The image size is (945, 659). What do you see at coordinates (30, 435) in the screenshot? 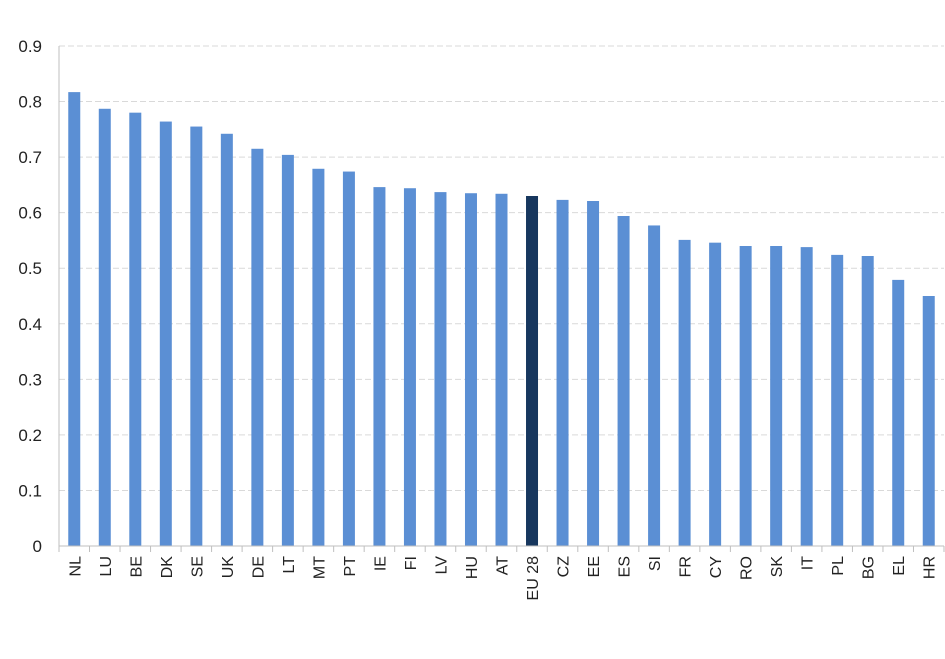
I see `y-tick-label: 0.2` at bounding box center [30, 435].